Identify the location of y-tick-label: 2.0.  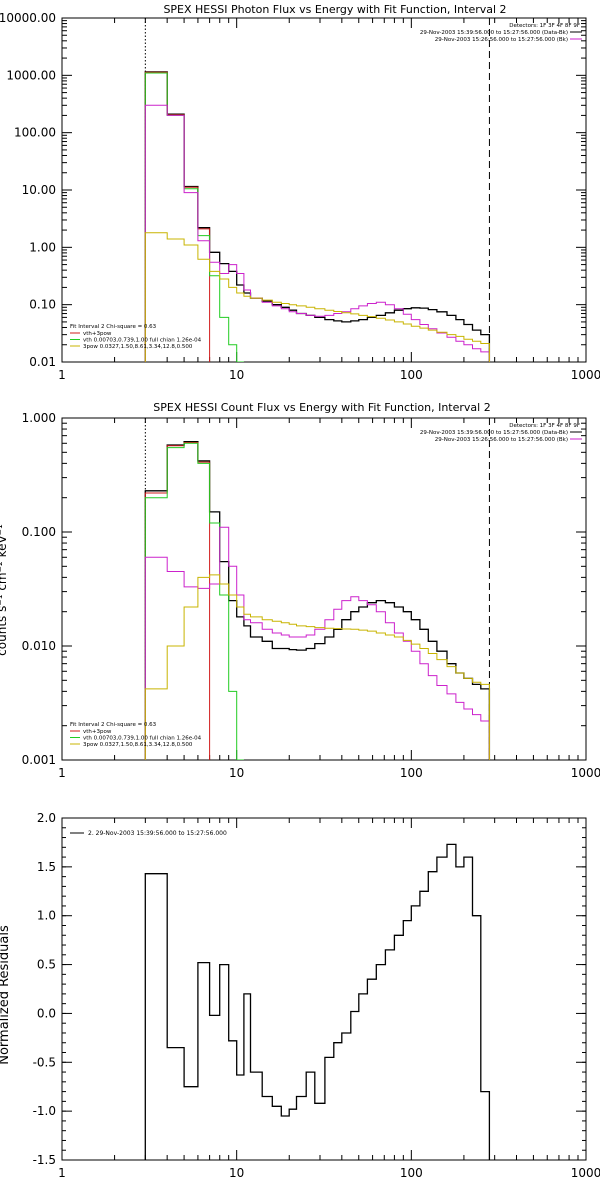
(46, 818).